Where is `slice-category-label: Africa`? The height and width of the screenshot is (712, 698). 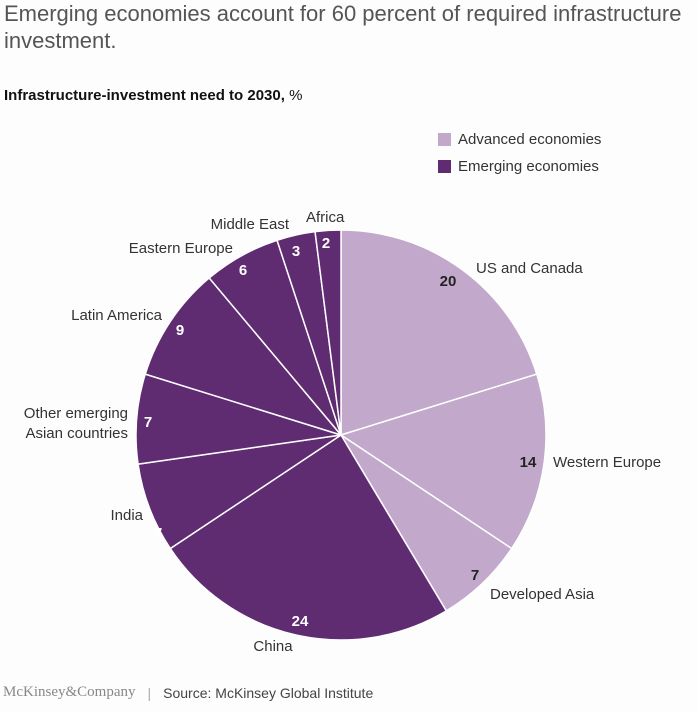 slice-category-label: Africa is located at coordinates (325, 217).